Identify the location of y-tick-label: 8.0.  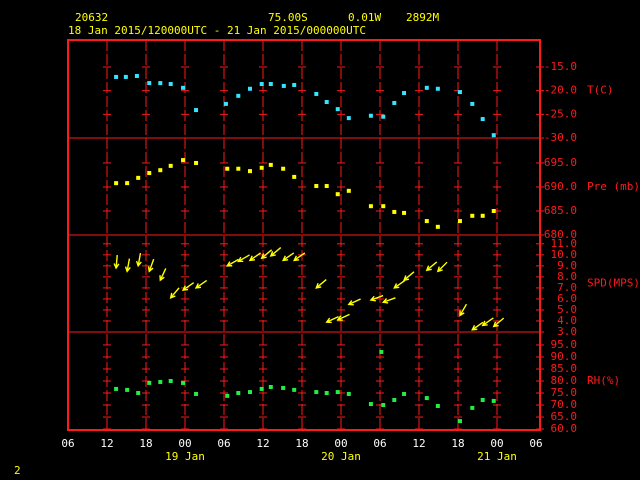
(567, 276).